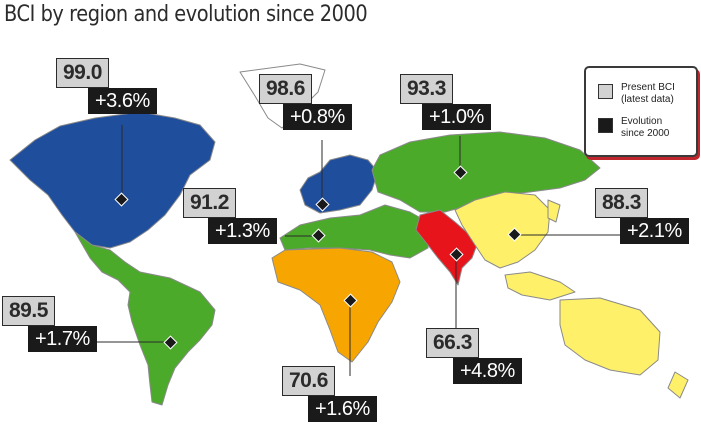  I want to click on label-north-america: 99.0 +3.6%, so click(106, 86).